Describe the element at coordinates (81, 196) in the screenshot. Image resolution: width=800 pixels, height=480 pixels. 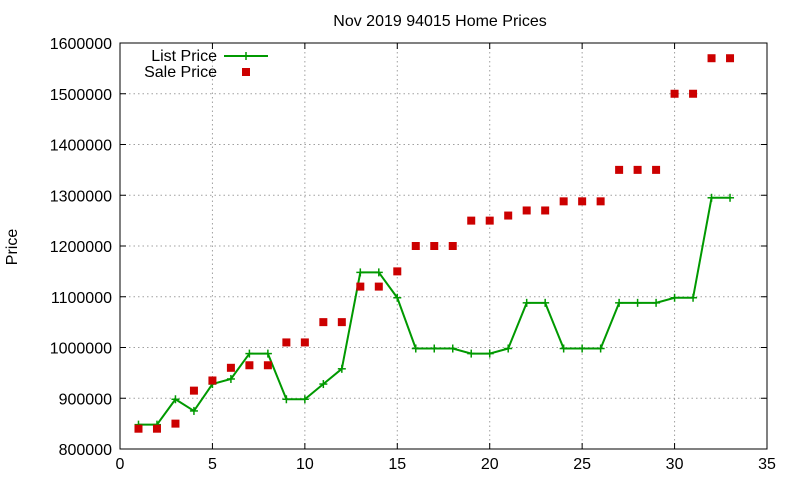
I see `y-tick-label: 1300000` at that location.